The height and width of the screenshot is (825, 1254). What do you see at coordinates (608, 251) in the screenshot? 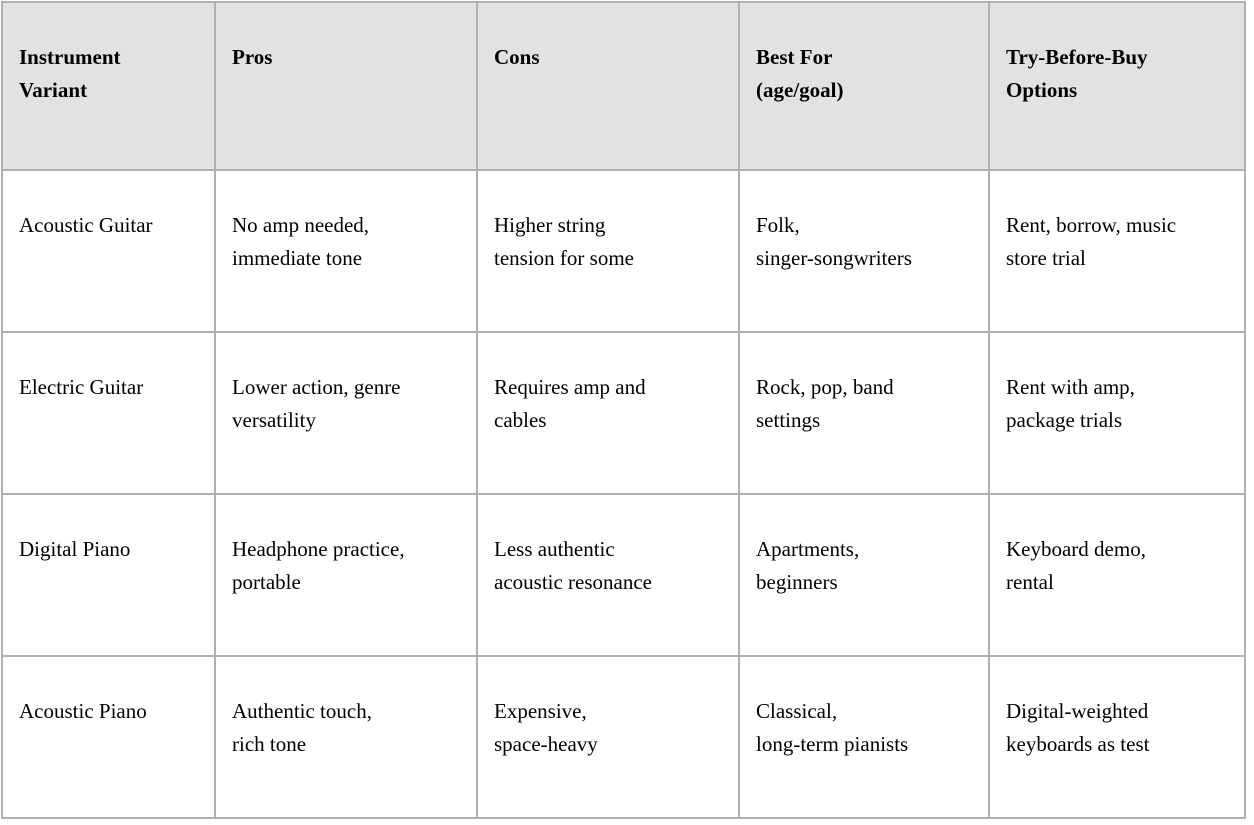
I see `table-cell: Higher string tension for some` at bounding box center [608, 251].